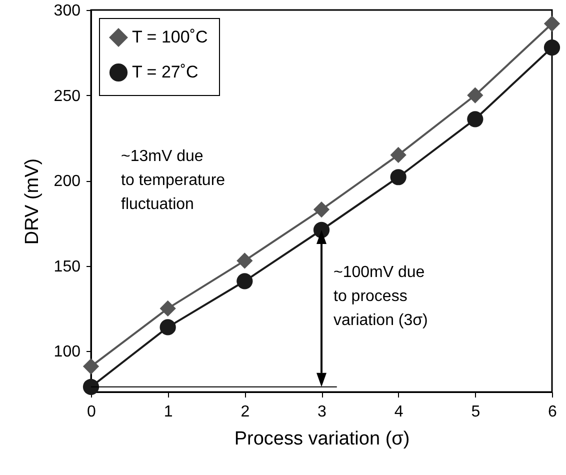 This screenshot has height=475, width=566. Describe the element at coordinates (170, 37) in the screenshot. I see `legend-label: T = 100˚C` at that location.